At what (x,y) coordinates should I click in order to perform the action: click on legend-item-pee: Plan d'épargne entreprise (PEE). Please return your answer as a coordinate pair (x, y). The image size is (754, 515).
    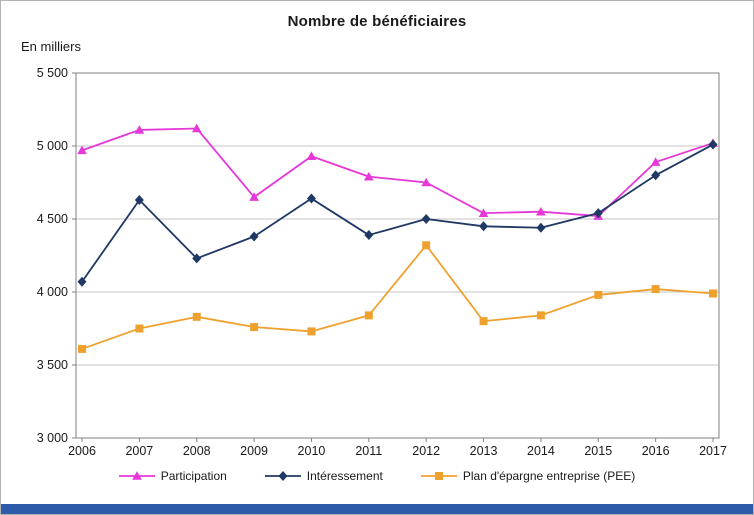
    Looking at the image, I should click on (528, 476).